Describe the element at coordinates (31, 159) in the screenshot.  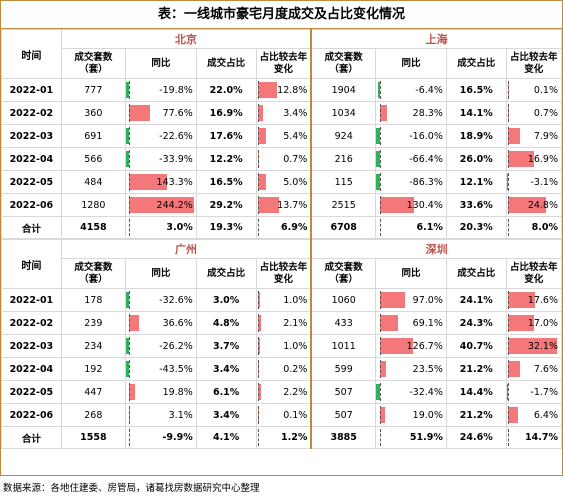
I see `month-cell: 2022-04` at that location.